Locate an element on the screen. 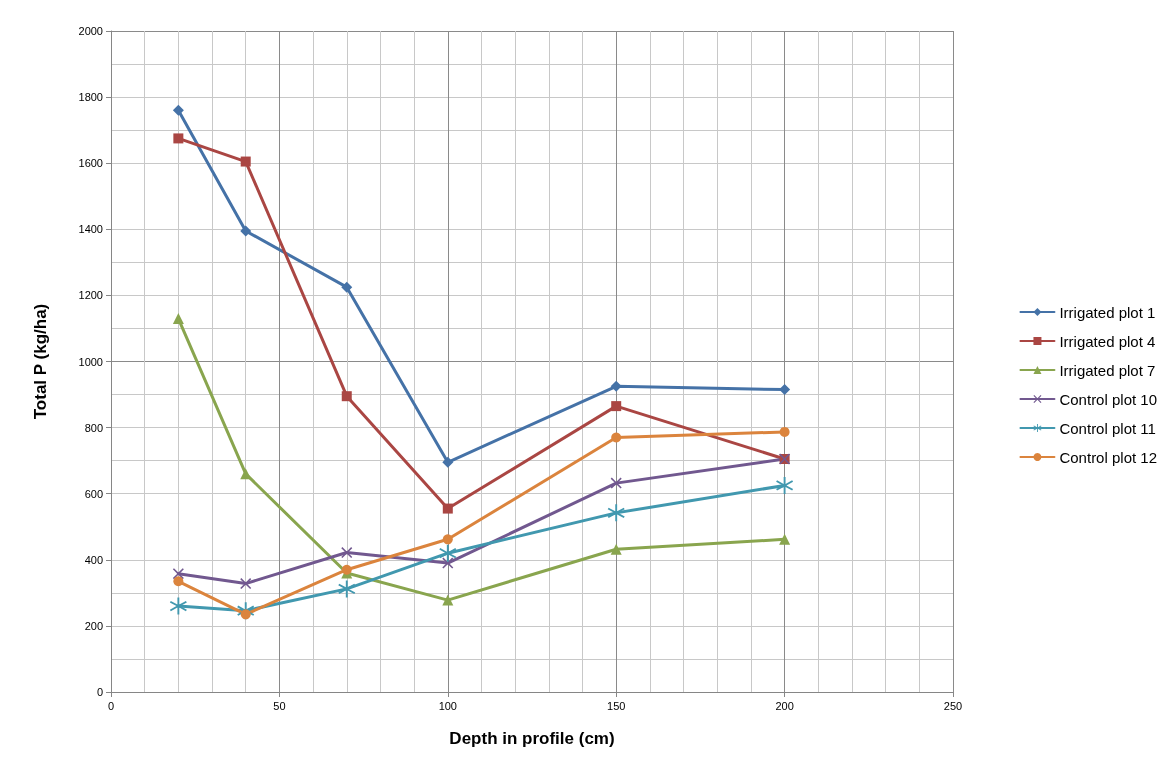 Image resolution: width=1164 pixels, height=769 pixels. x-tick-label: 250 is located at coordinates (953, 705).